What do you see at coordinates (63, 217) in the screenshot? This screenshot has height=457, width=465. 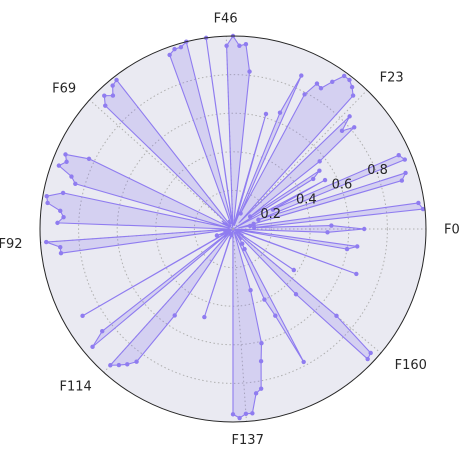 I see `data-point-f88` at bounding box center [63, 217].